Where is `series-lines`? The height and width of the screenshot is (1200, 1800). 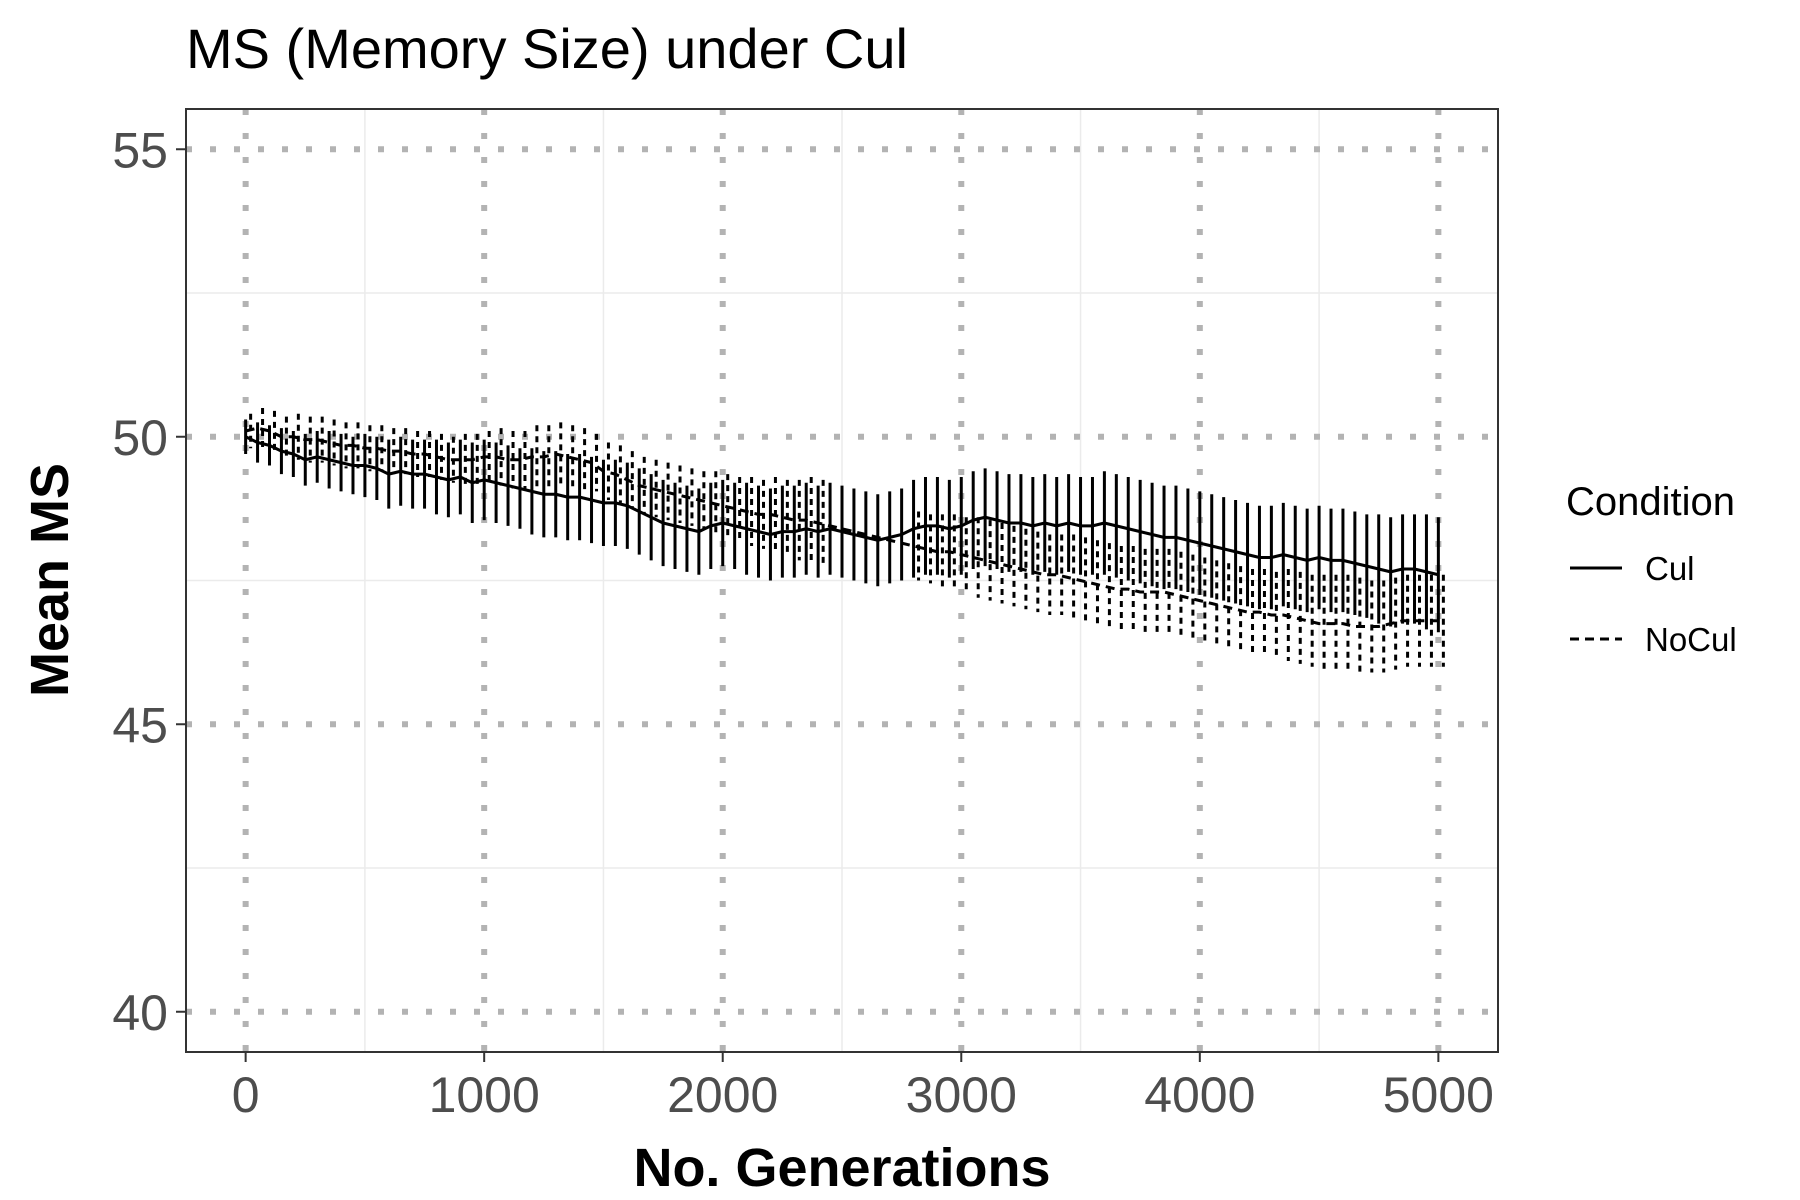 series-lines is located at coordinates (841, 527).